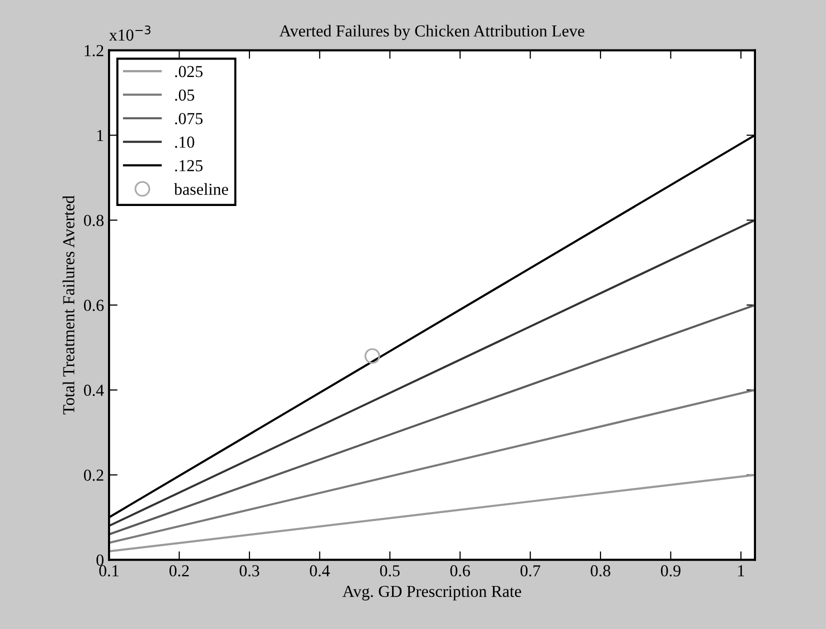 Image resolution: width=826 pixels, height=629 pixels. Describe the element at coordinates (201, 189) in the screenshot. I see `legend-label: baseline` at that location.